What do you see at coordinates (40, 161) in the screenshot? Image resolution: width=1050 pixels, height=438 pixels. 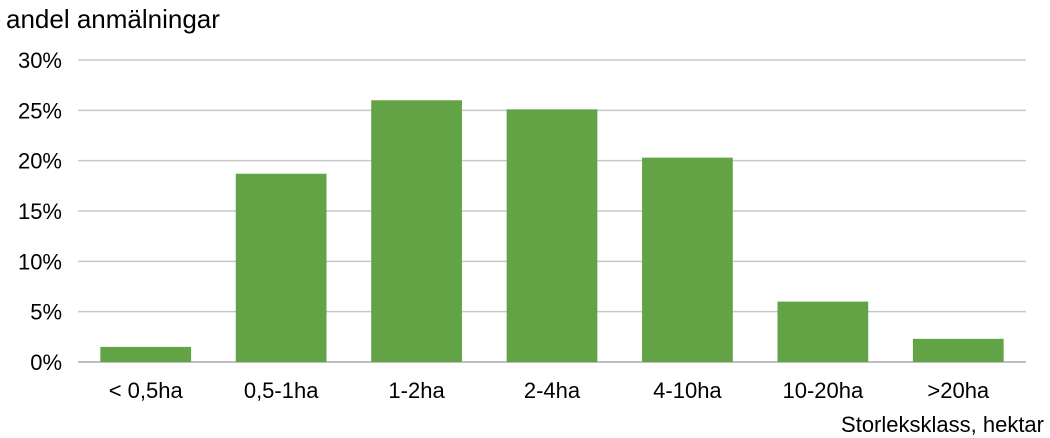 I see `y-tick-label: 20%` at bounding box center [40, 161].